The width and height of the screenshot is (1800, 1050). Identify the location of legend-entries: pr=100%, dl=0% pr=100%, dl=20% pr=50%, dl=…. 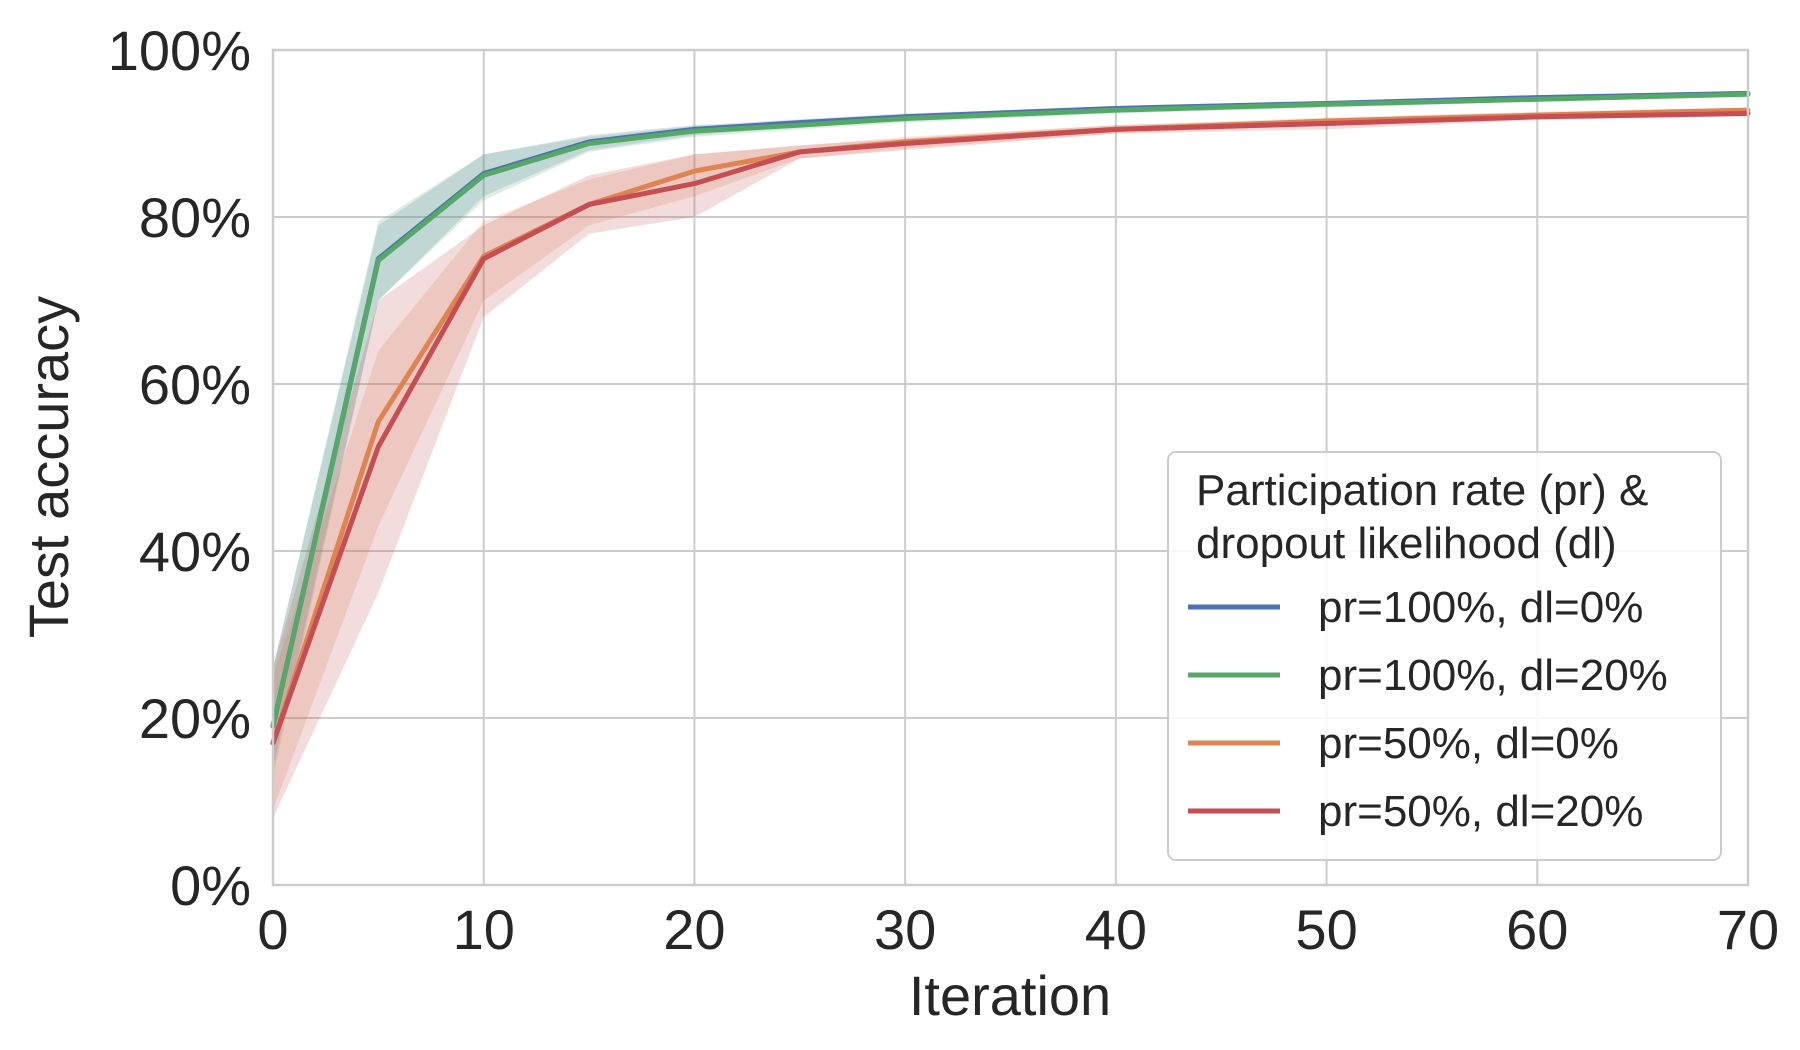
(1428, 709).